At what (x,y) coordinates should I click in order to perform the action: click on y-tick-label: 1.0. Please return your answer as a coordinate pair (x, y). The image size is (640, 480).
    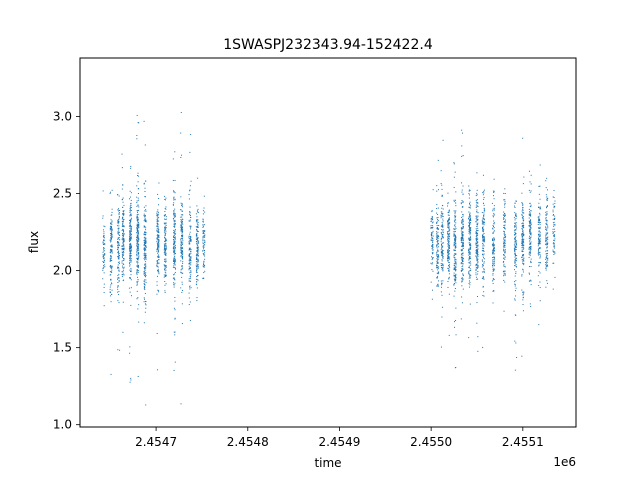
    Looking at the image, I should click on (62, 425).